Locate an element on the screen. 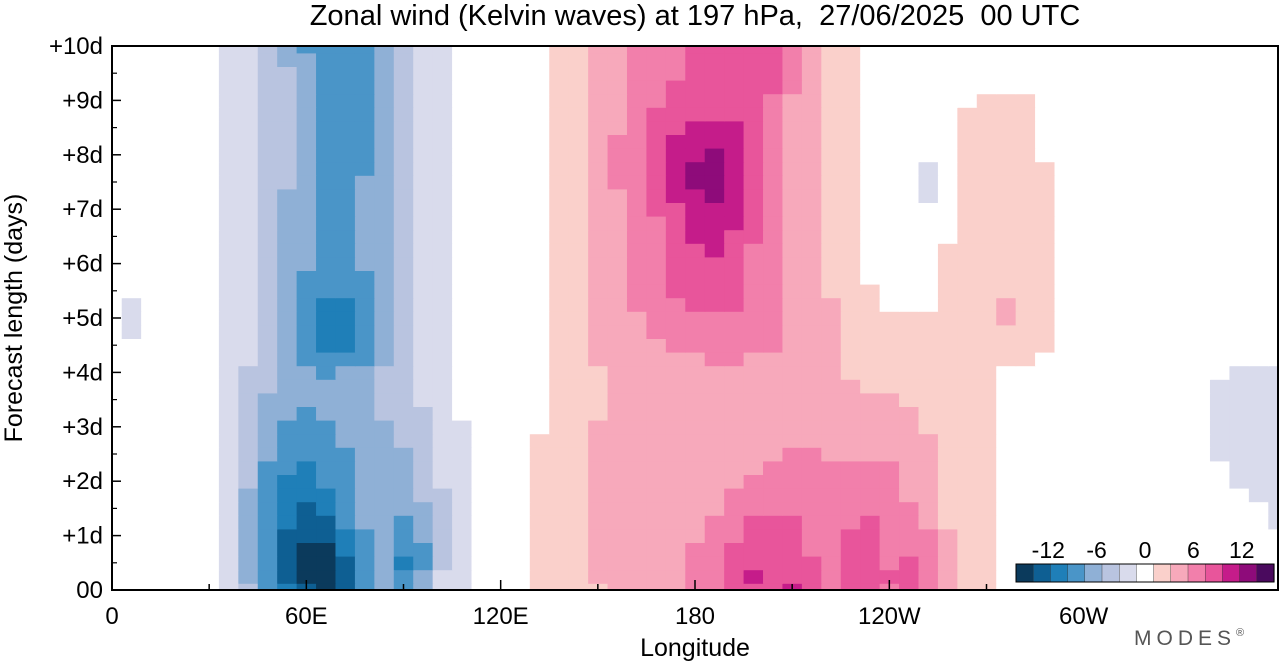 The width and height of the screenshot is (1280, 664). x-axis-label: Longitude is located at coordinates (695, 648).